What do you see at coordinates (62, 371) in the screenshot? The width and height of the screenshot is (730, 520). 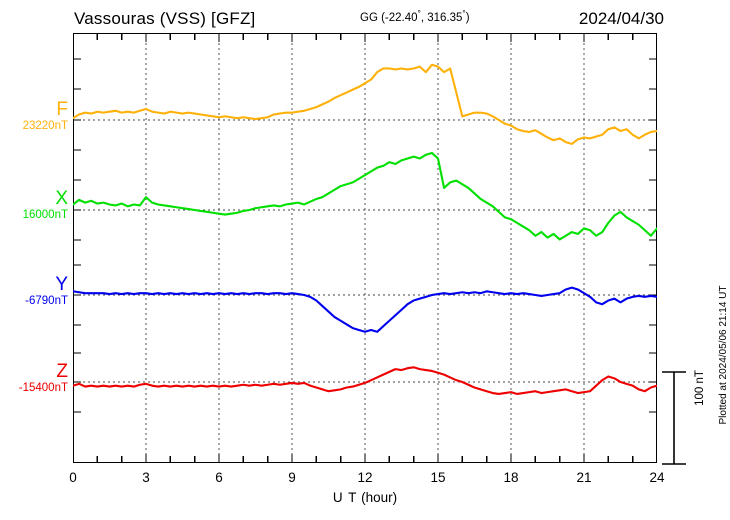 I see `component-letter-z: Z` at bounding box center [62, 371].